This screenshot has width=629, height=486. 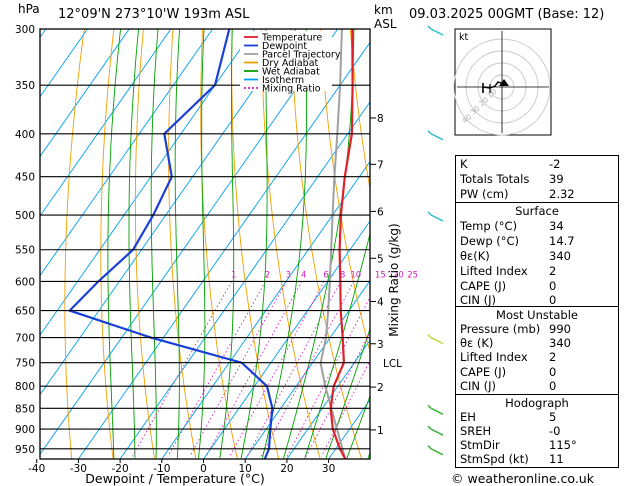 I want to click on mixing-ratio-label: 1, so click(x=233, y=275).